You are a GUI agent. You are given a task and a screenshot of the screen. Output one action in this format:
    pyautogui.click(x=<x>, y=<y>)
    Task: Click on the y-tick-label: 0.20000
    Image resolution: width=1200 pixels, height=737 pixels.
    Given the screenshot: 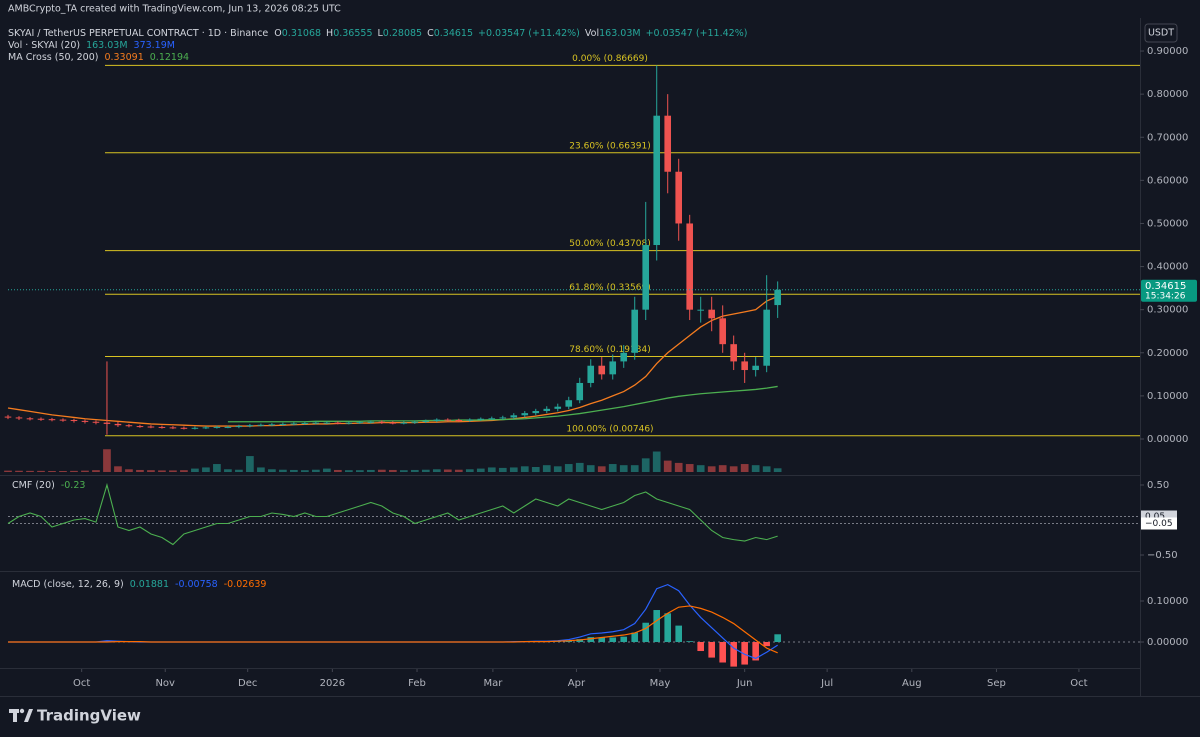 What is the action you would take?
    pyautogui.click(x=1167, y=353)
    